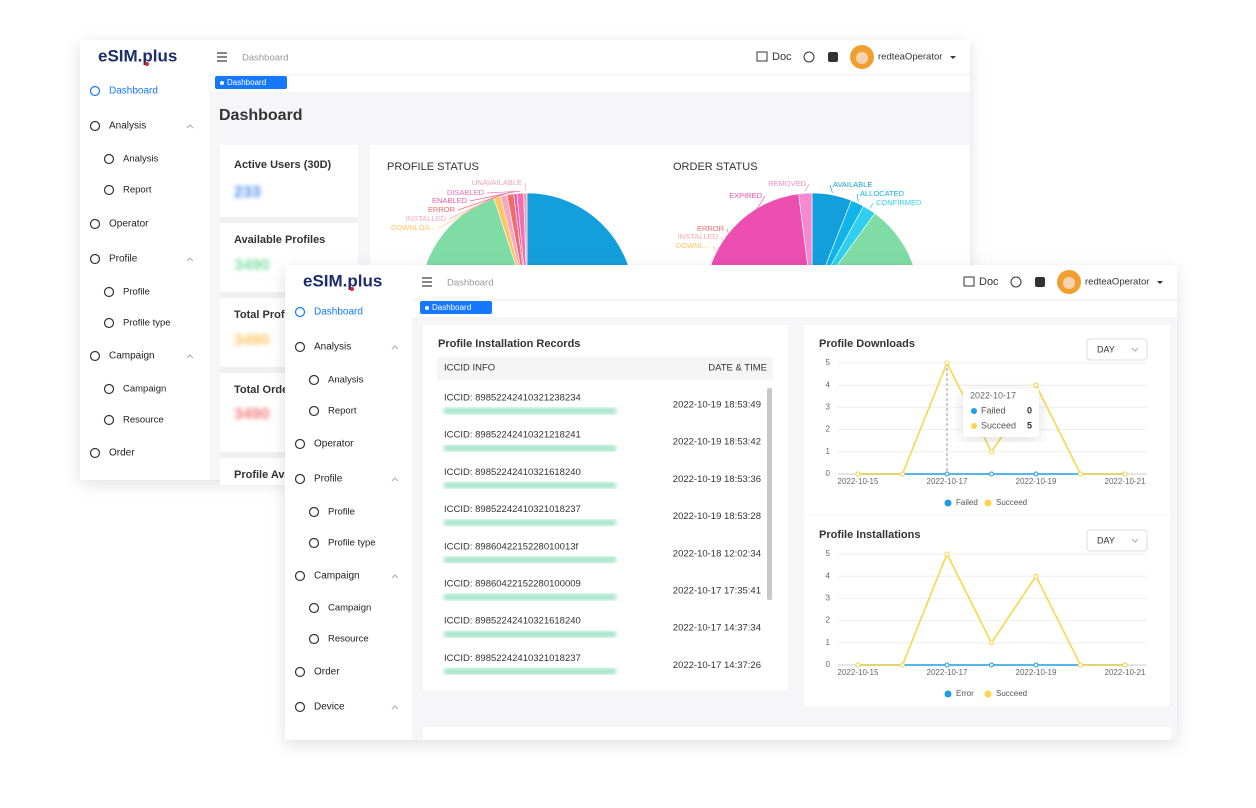 This screenshot has width=1256, height=808. Describe the element at coordinates (247, 192) in the screenshot. I see `stat-value: 233` at that location.